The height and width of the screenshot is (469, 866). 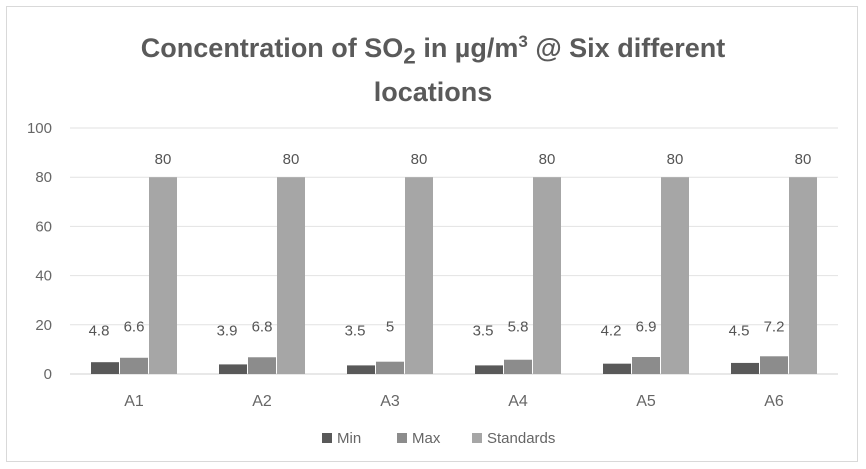 I want to click on data-label-standards-a6: 80, so click(x=803, y=159).